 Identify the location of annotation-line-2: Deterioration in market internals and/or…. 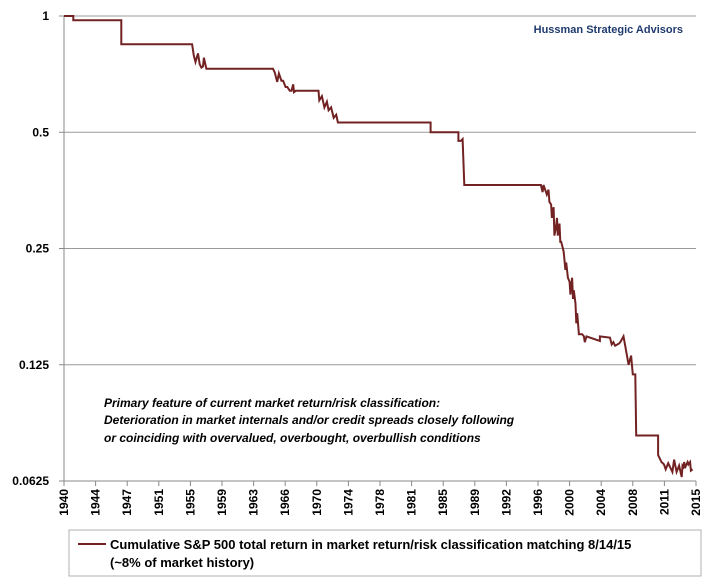
(309, 420).